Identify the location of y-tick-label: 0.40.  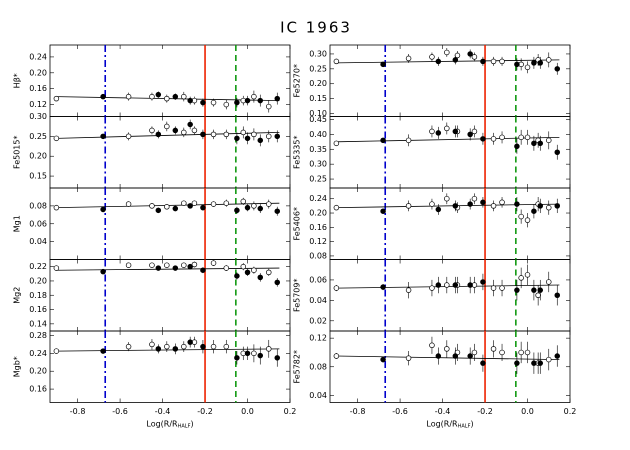
(318, 134).